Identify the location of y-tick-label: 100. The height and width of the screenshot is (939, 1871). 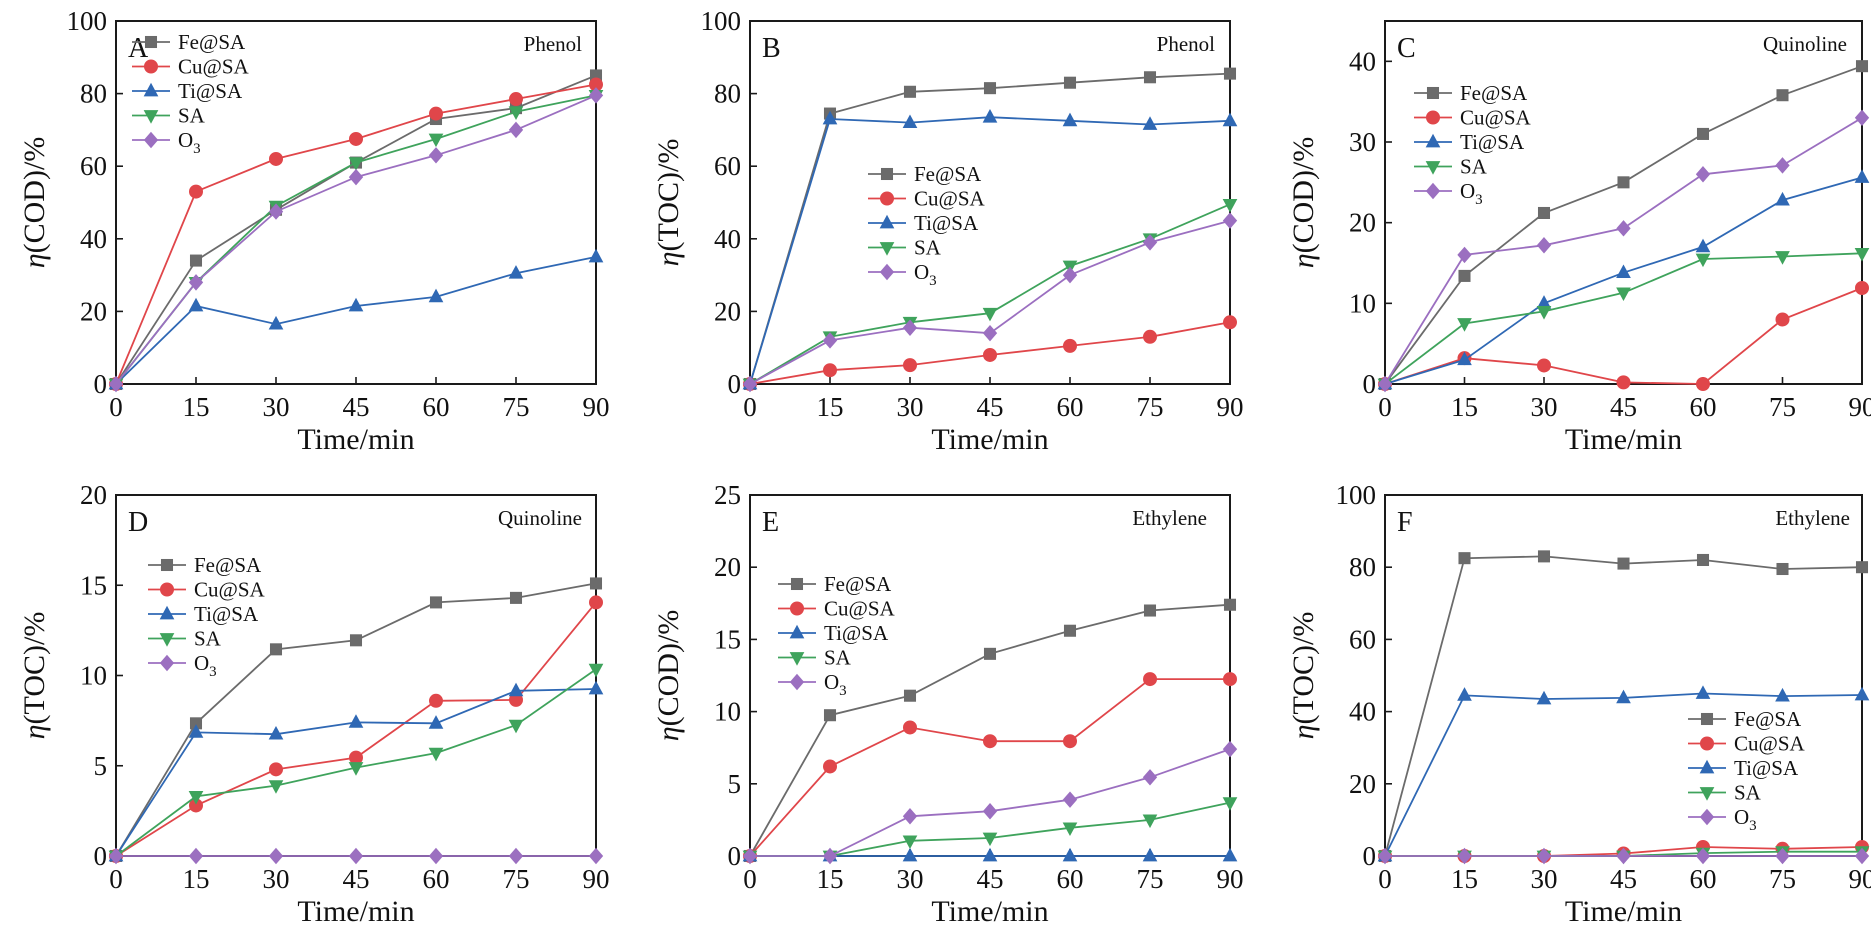
(1356, 495).